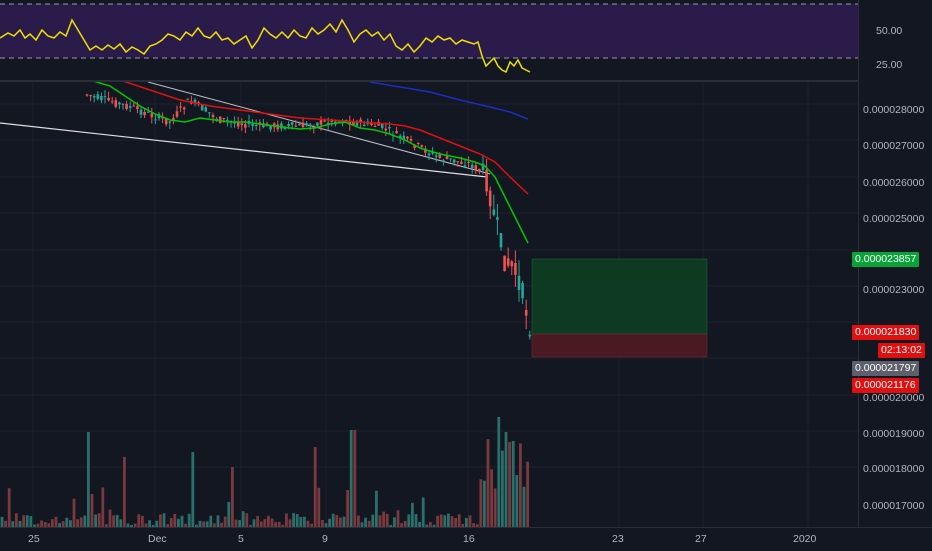  Describe the element at coordinates (894, 398) in the screenshot. I see `price-tick: 0.000020000` at that location.